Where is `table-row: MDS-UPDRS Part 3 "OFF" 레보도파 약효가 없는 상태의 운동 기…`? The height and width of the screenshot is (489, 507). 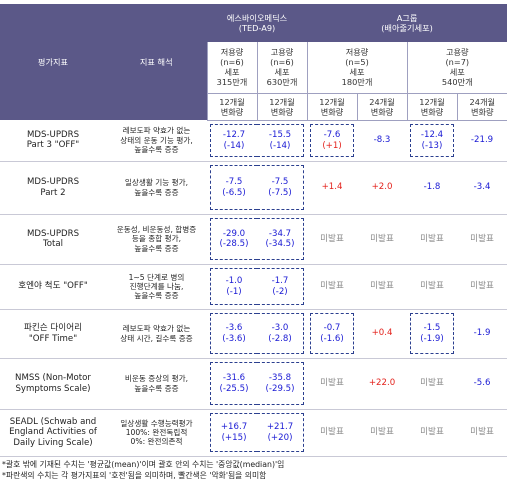 table-row: MDS-UPDRS Part 3 "OFF" 레보도파 약효가 없는 상태의 운동 기… is located at coordinates (253, 141).